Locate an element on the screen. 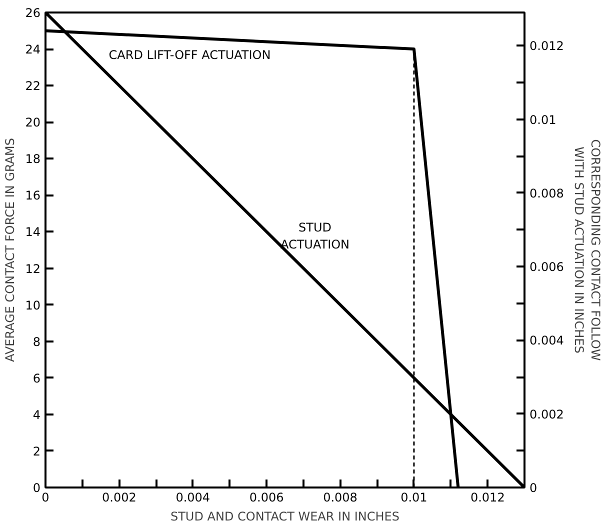 The height and width of the screenshot is (531, 610). y-tick-label: 20 is located at coordinates (33, 123).